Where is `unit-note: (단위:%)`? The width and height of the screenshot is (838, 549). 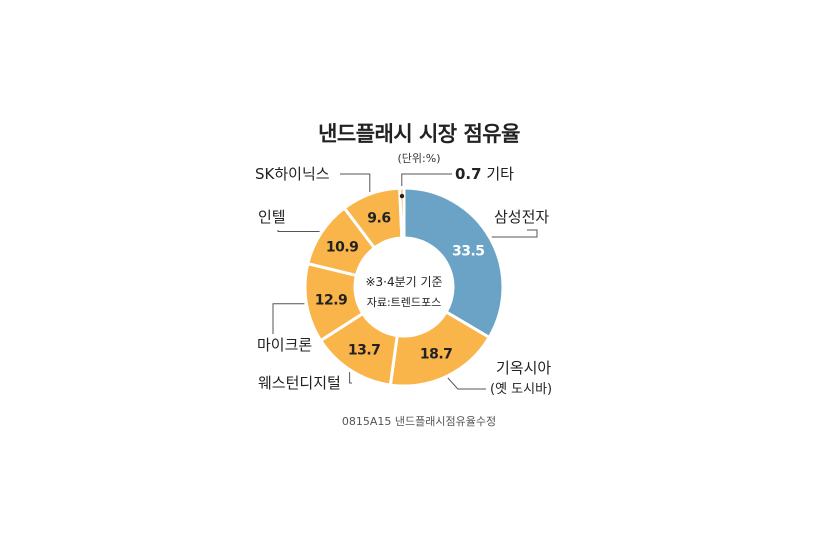 unit-note: (단위:%) is located at coordinates (419, 158).